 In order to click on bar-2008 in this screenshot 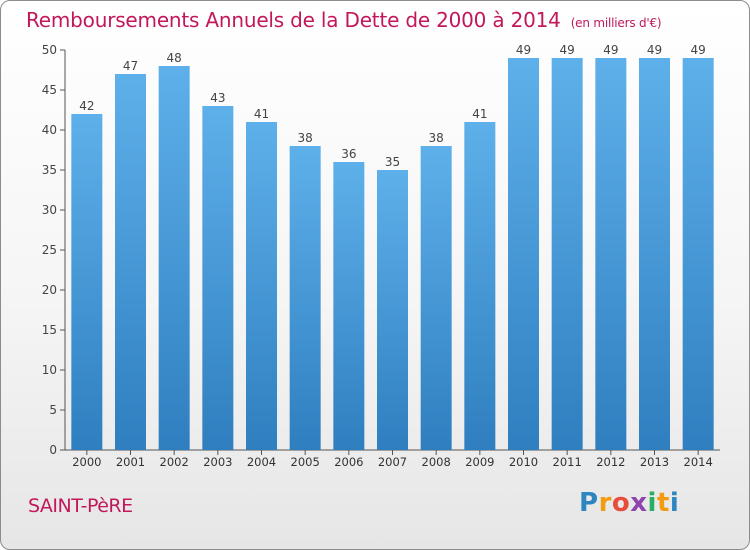, I will do `click(436, 298)`.